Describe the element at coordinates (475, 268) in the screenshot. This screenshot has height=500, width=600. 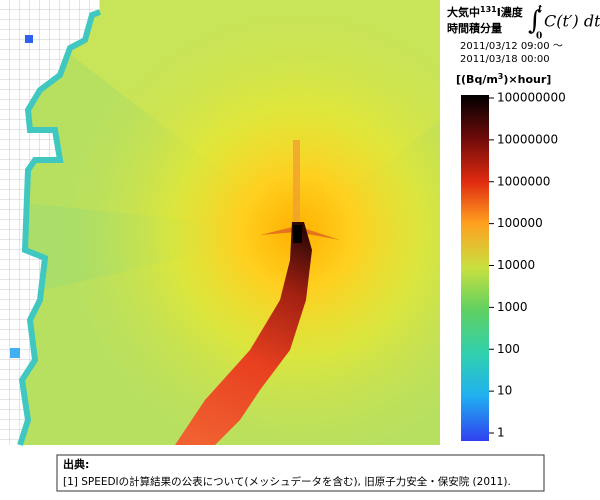
I see `colorbar` at that location.